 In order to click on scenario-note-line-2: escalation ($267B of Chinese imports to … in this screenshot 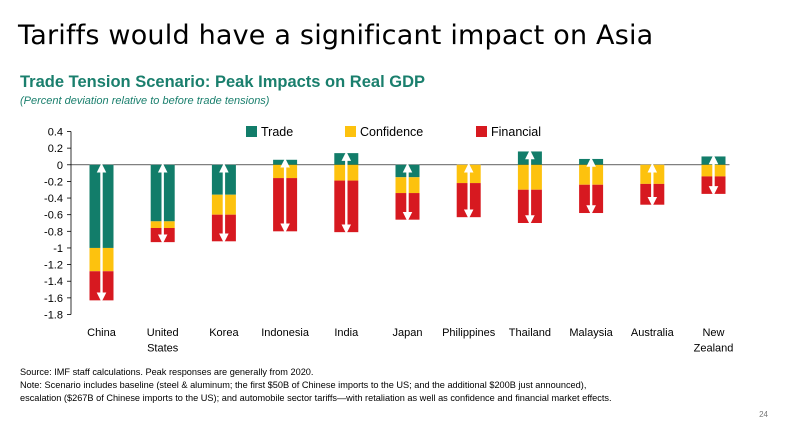, I will do `click(316, 398)`.